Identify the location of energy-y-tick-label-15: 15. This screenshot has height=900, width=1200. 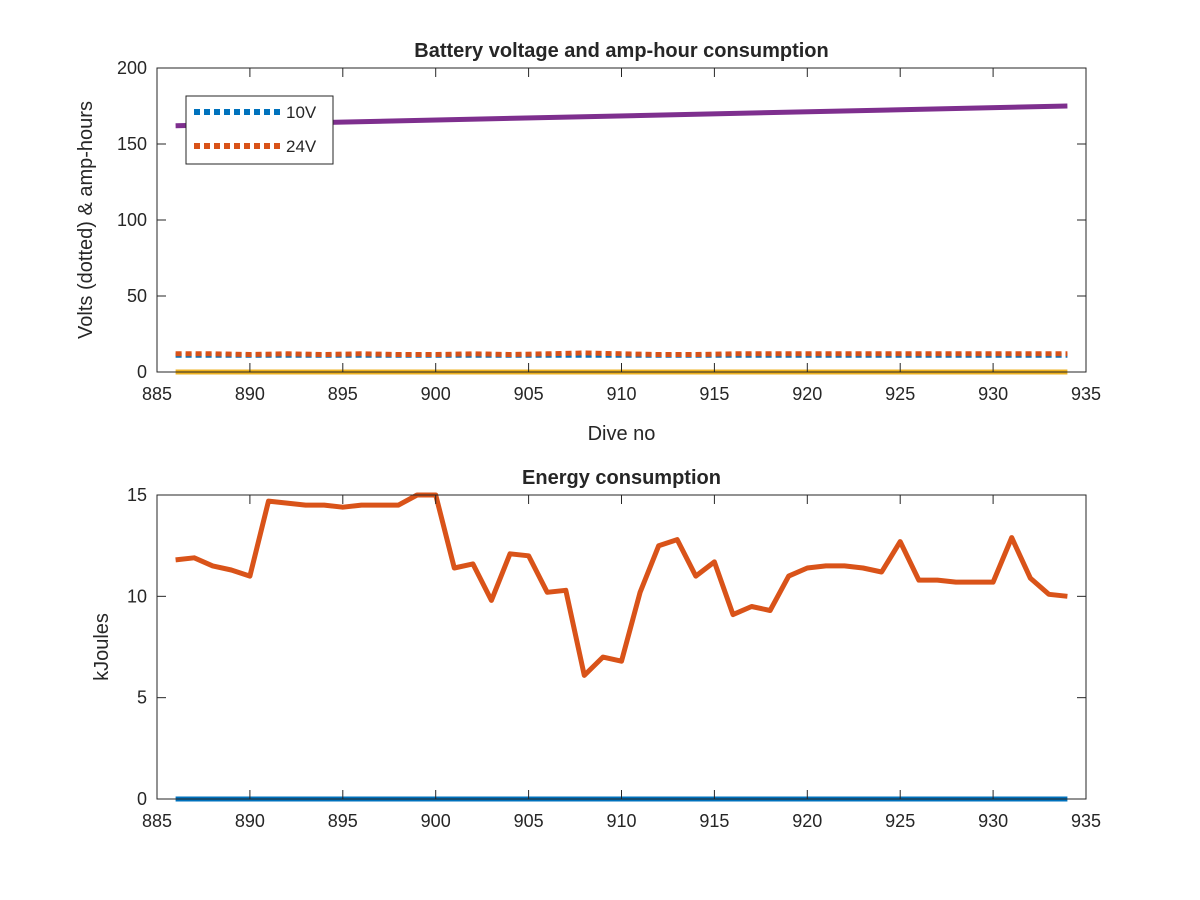
(137, 495).